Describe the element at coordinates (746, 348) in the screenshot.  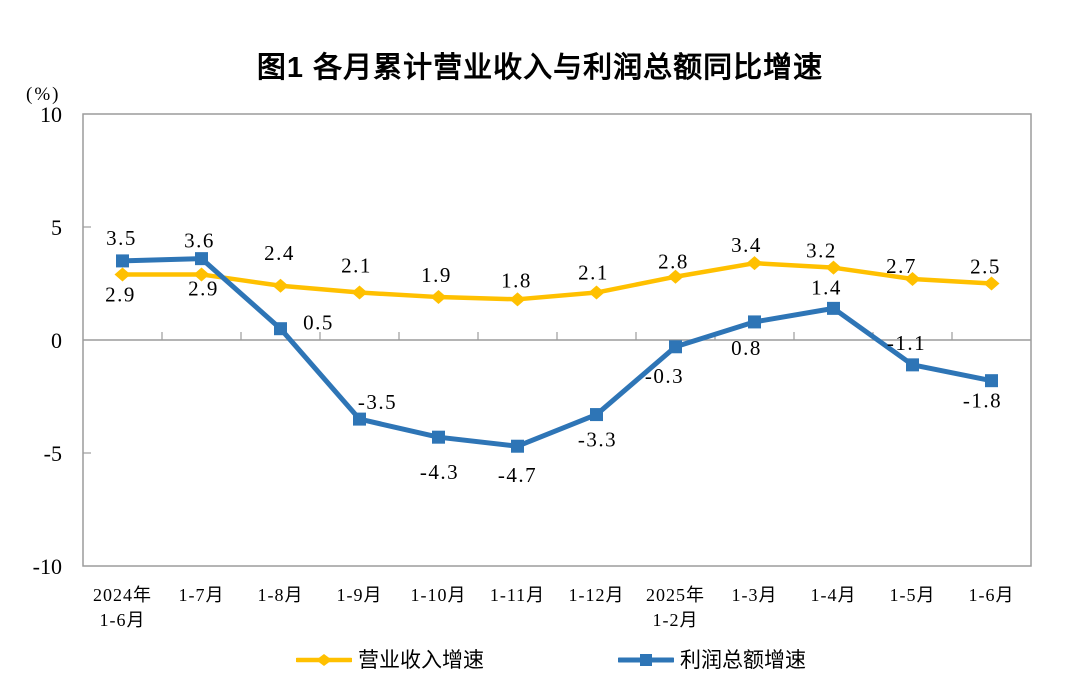
I see `data-label: 0.8` at that location.